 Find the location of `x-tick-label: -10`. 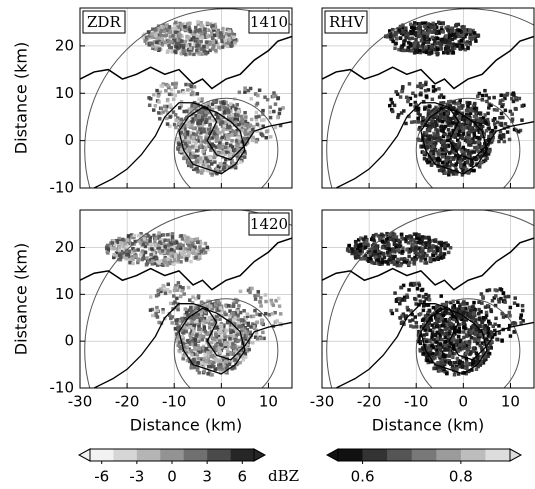

x-tick-label: -10 is located at coordinates (416, 402).